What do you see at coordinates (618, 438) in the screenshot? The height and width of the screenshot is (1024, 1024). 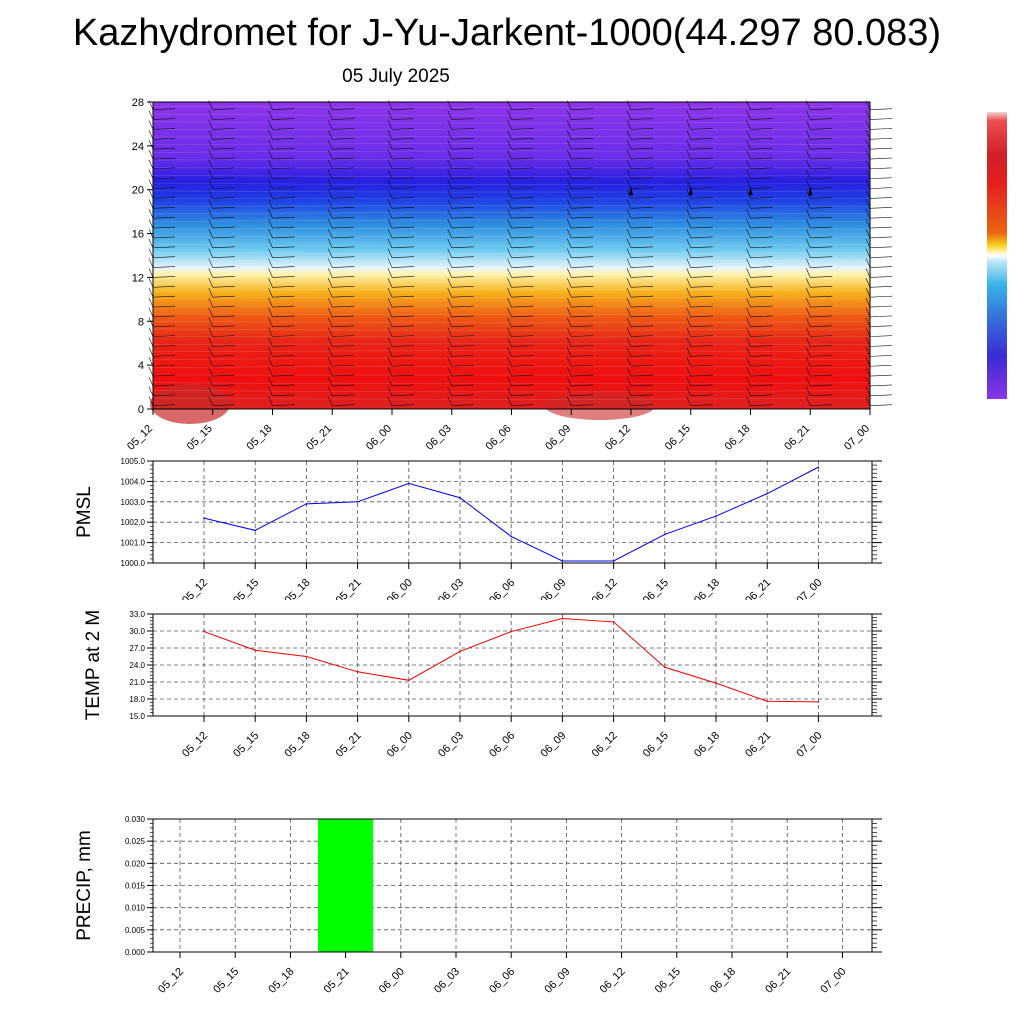 I see `x-tick-label: 06_12` at bounding box center [618, 438].